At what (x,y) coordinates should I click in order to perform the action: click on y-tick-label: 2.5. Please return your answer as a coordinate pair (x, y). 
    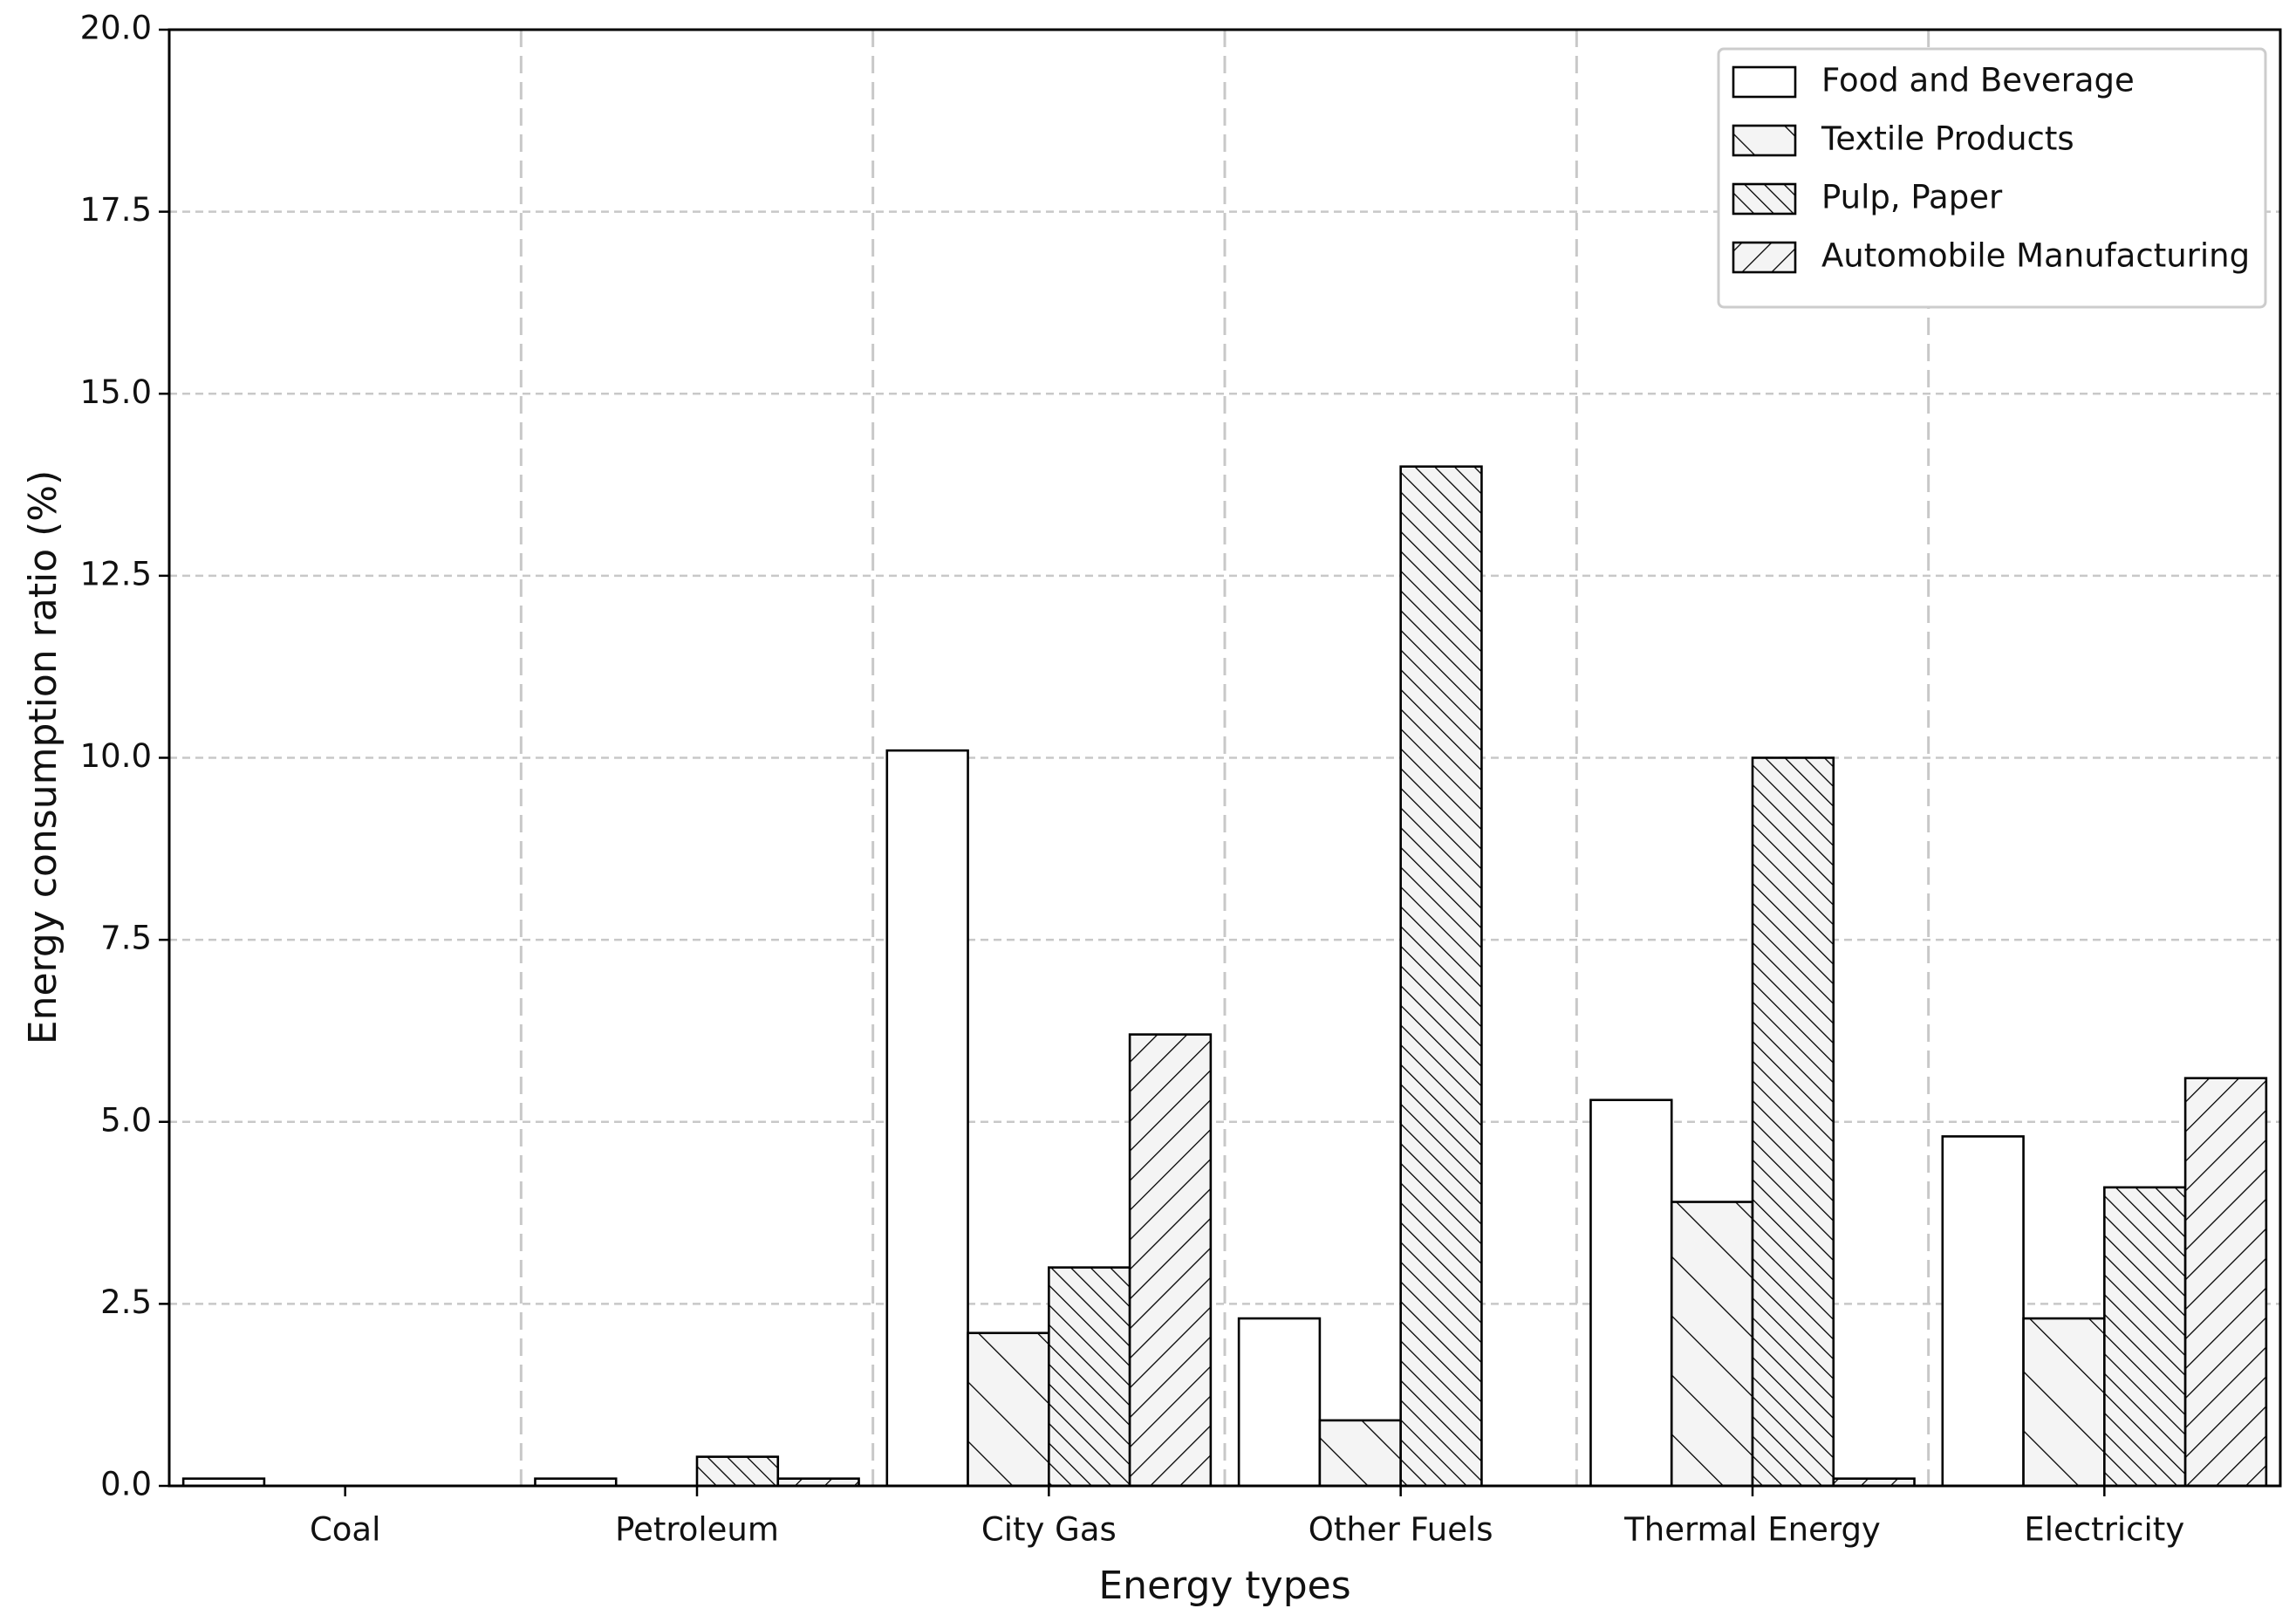
    Looking at the image, I should click on (126, 1302).